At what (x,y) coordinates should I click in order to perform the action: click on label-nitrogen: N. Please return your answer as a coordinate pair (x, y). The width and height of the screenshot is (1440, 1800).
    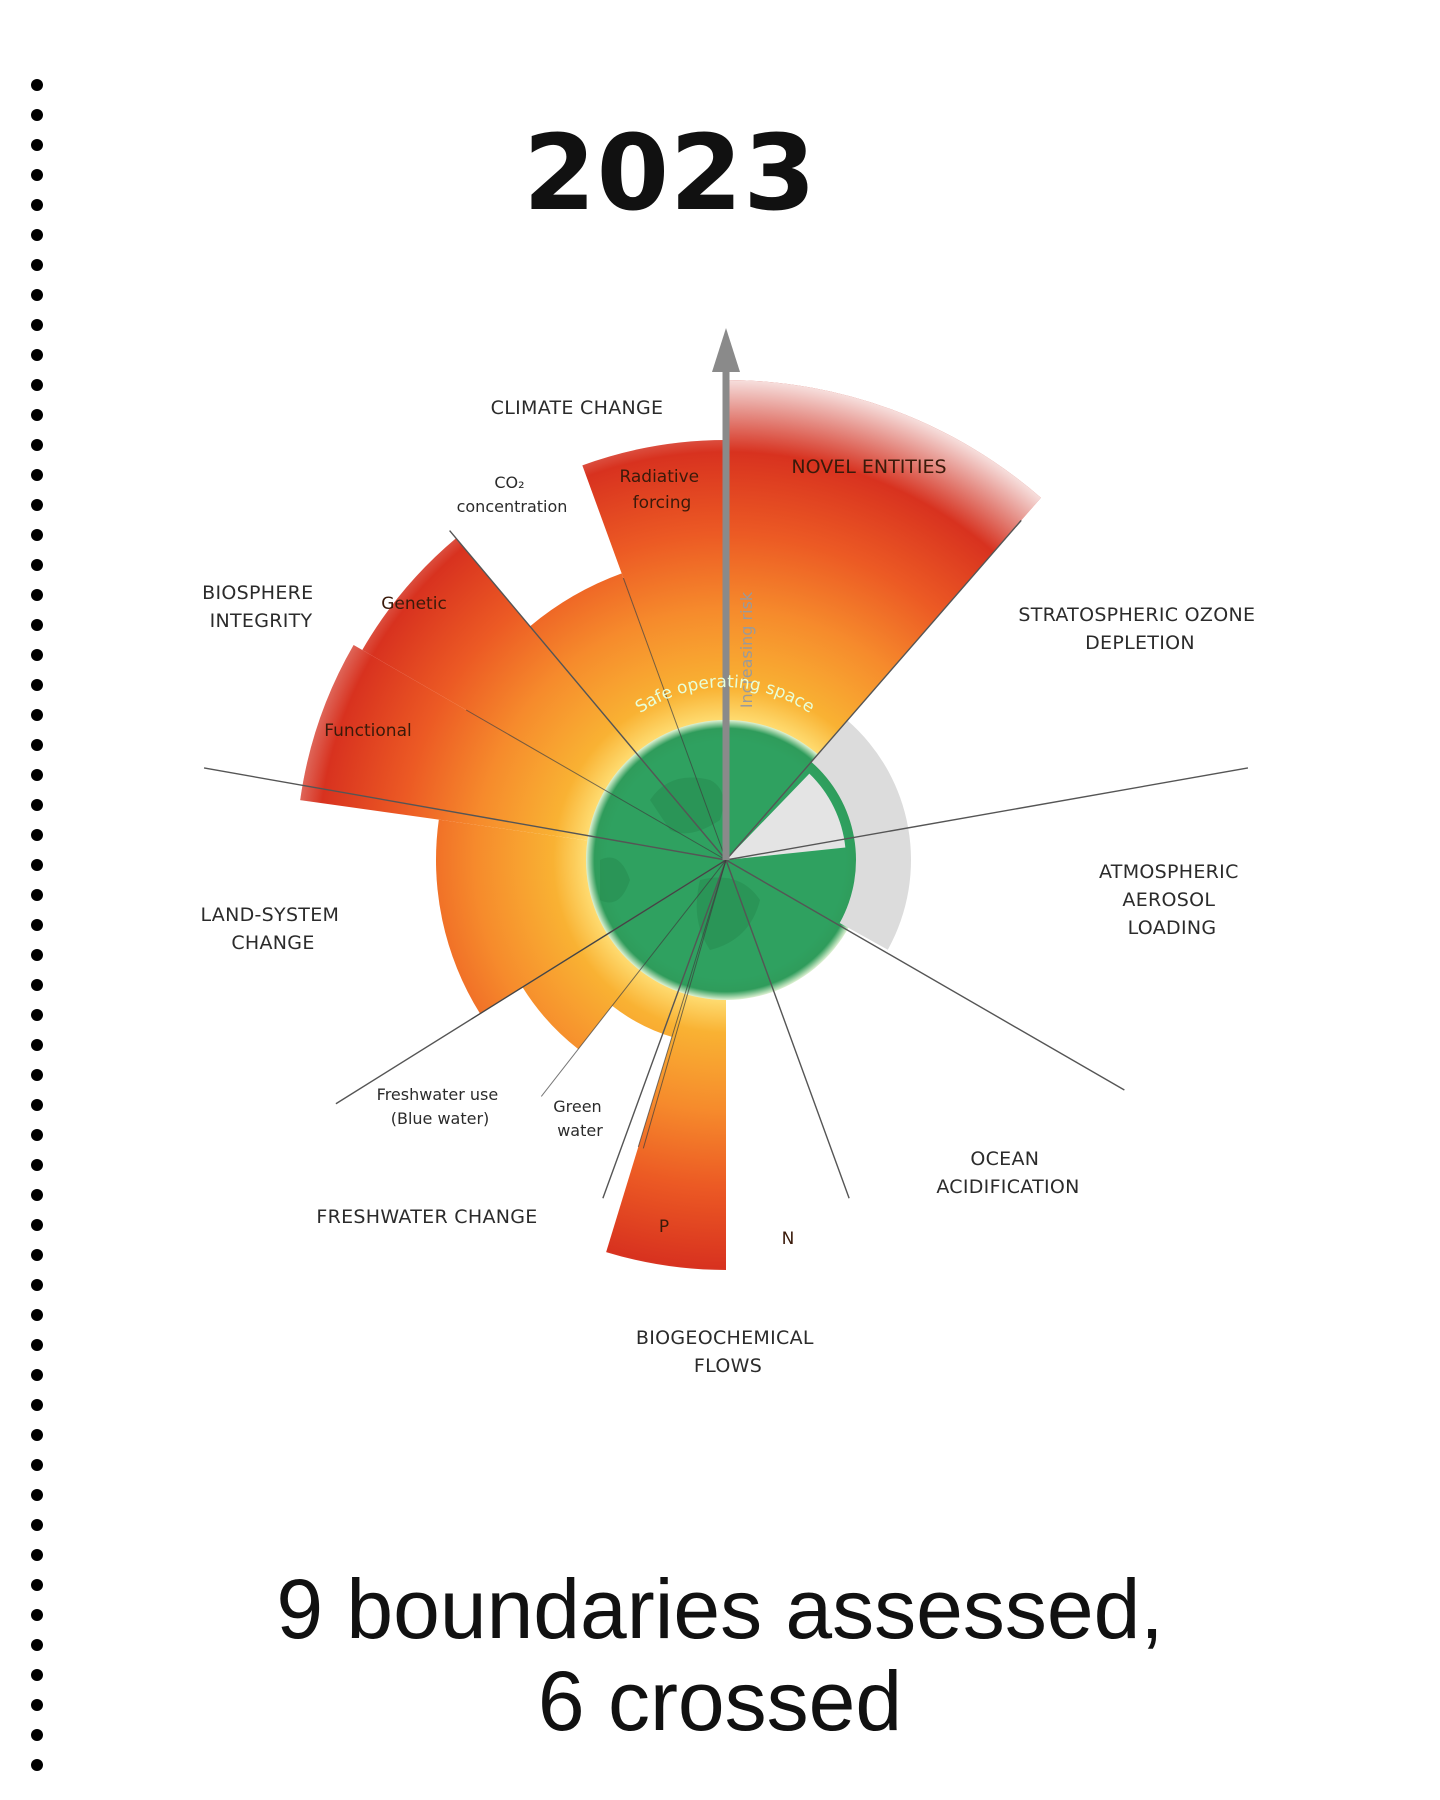
    Looking at the image, I should click on (788, 1239).